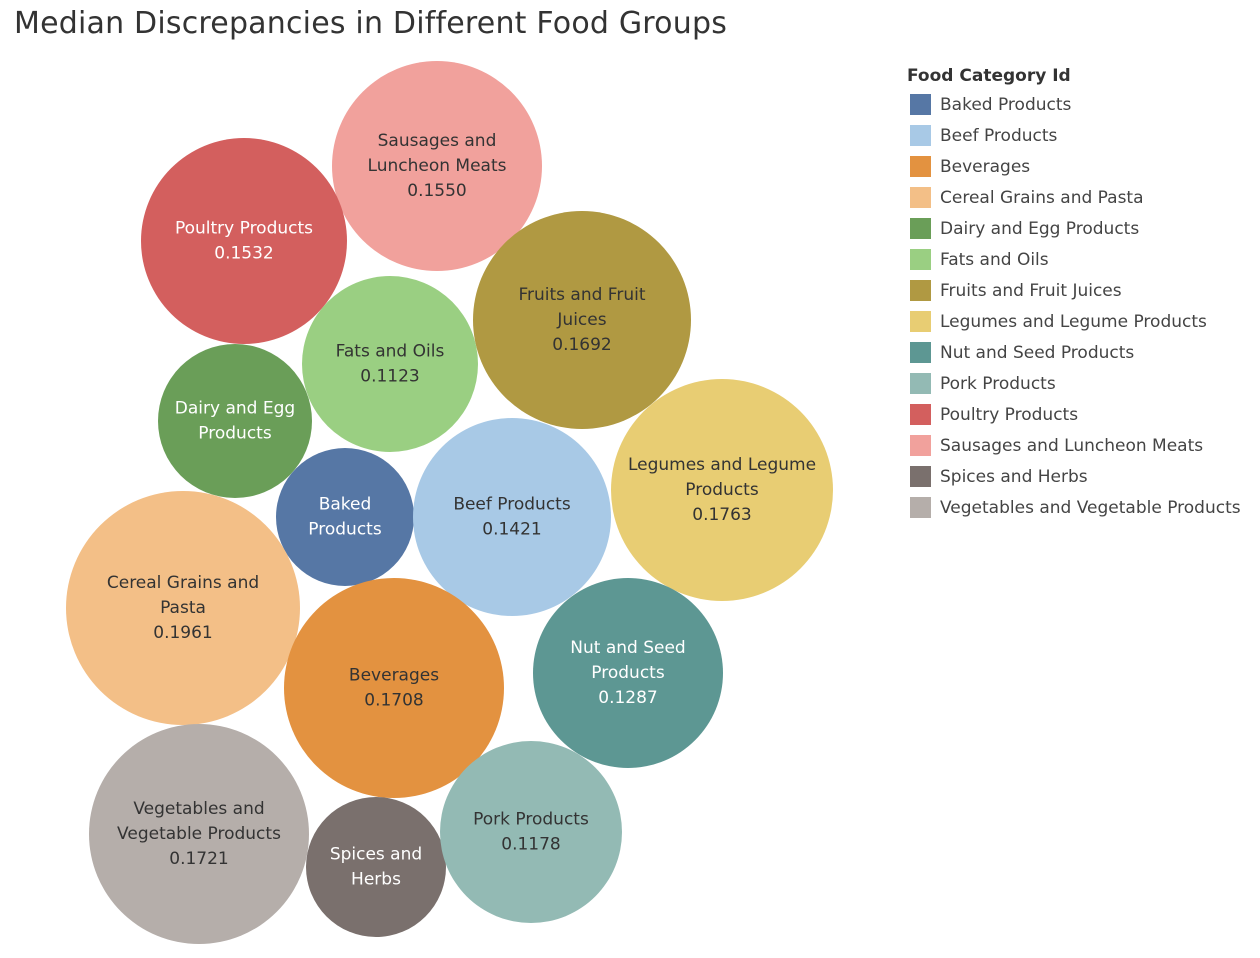 Image resolution: width=1260 pixels, height=958 pixels. I want to click on bubble-fruits-and-fruit-juices: Fruits and Fruit Juices 0.1692, so click(582, 320).